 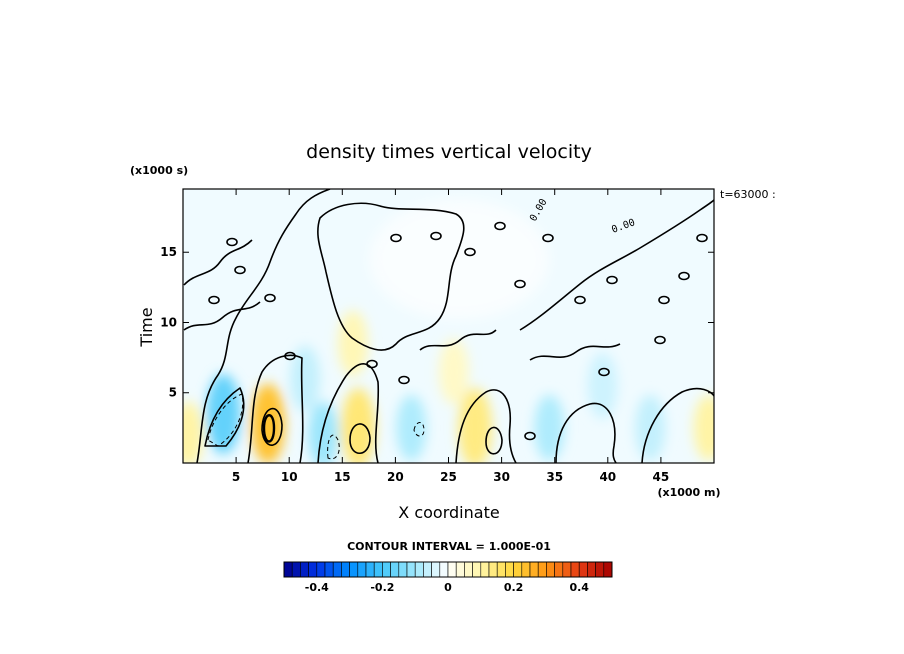 What do you see at coordinates (448, 477) in the screenshot?
I see `x-tick-label: 25` at bounding box center [448, 477].